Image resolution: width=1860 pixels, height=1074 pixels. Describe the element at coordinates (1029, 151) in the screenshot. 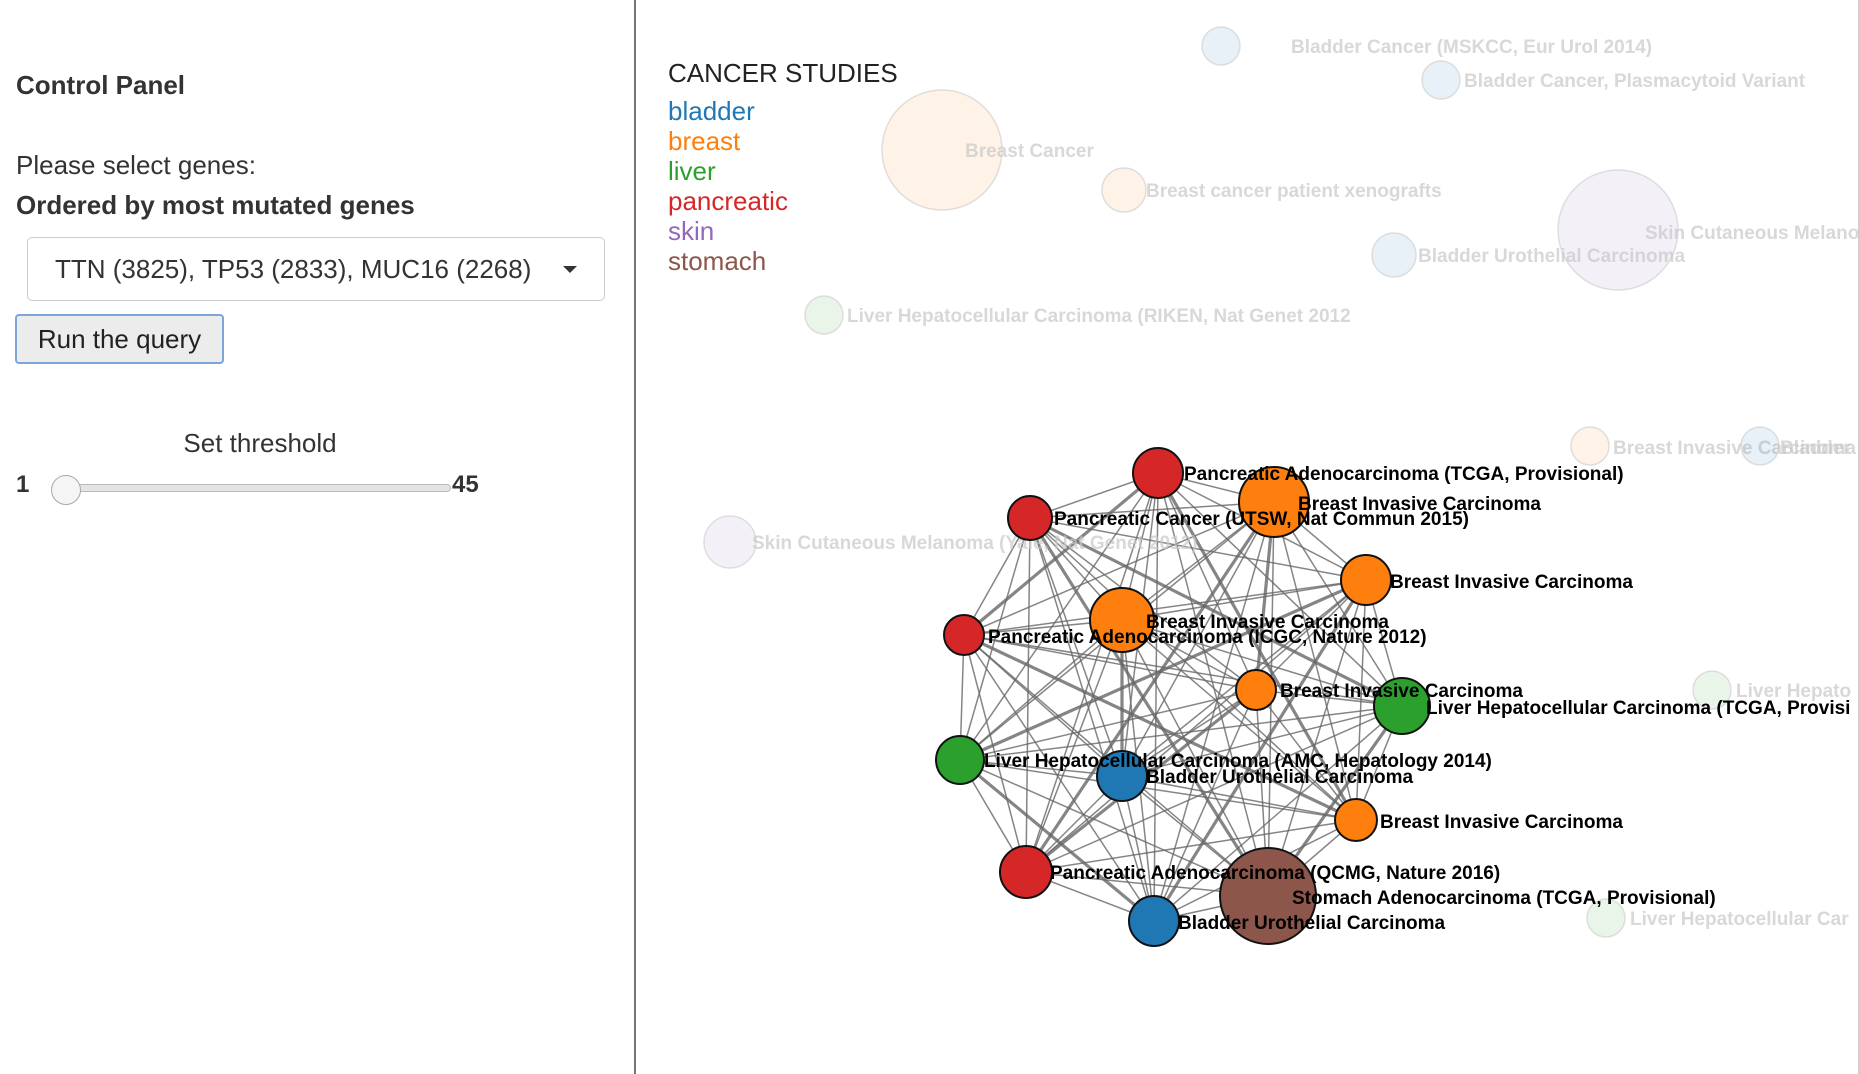

I see `faded-node-label: Breast Cancer` at that location.